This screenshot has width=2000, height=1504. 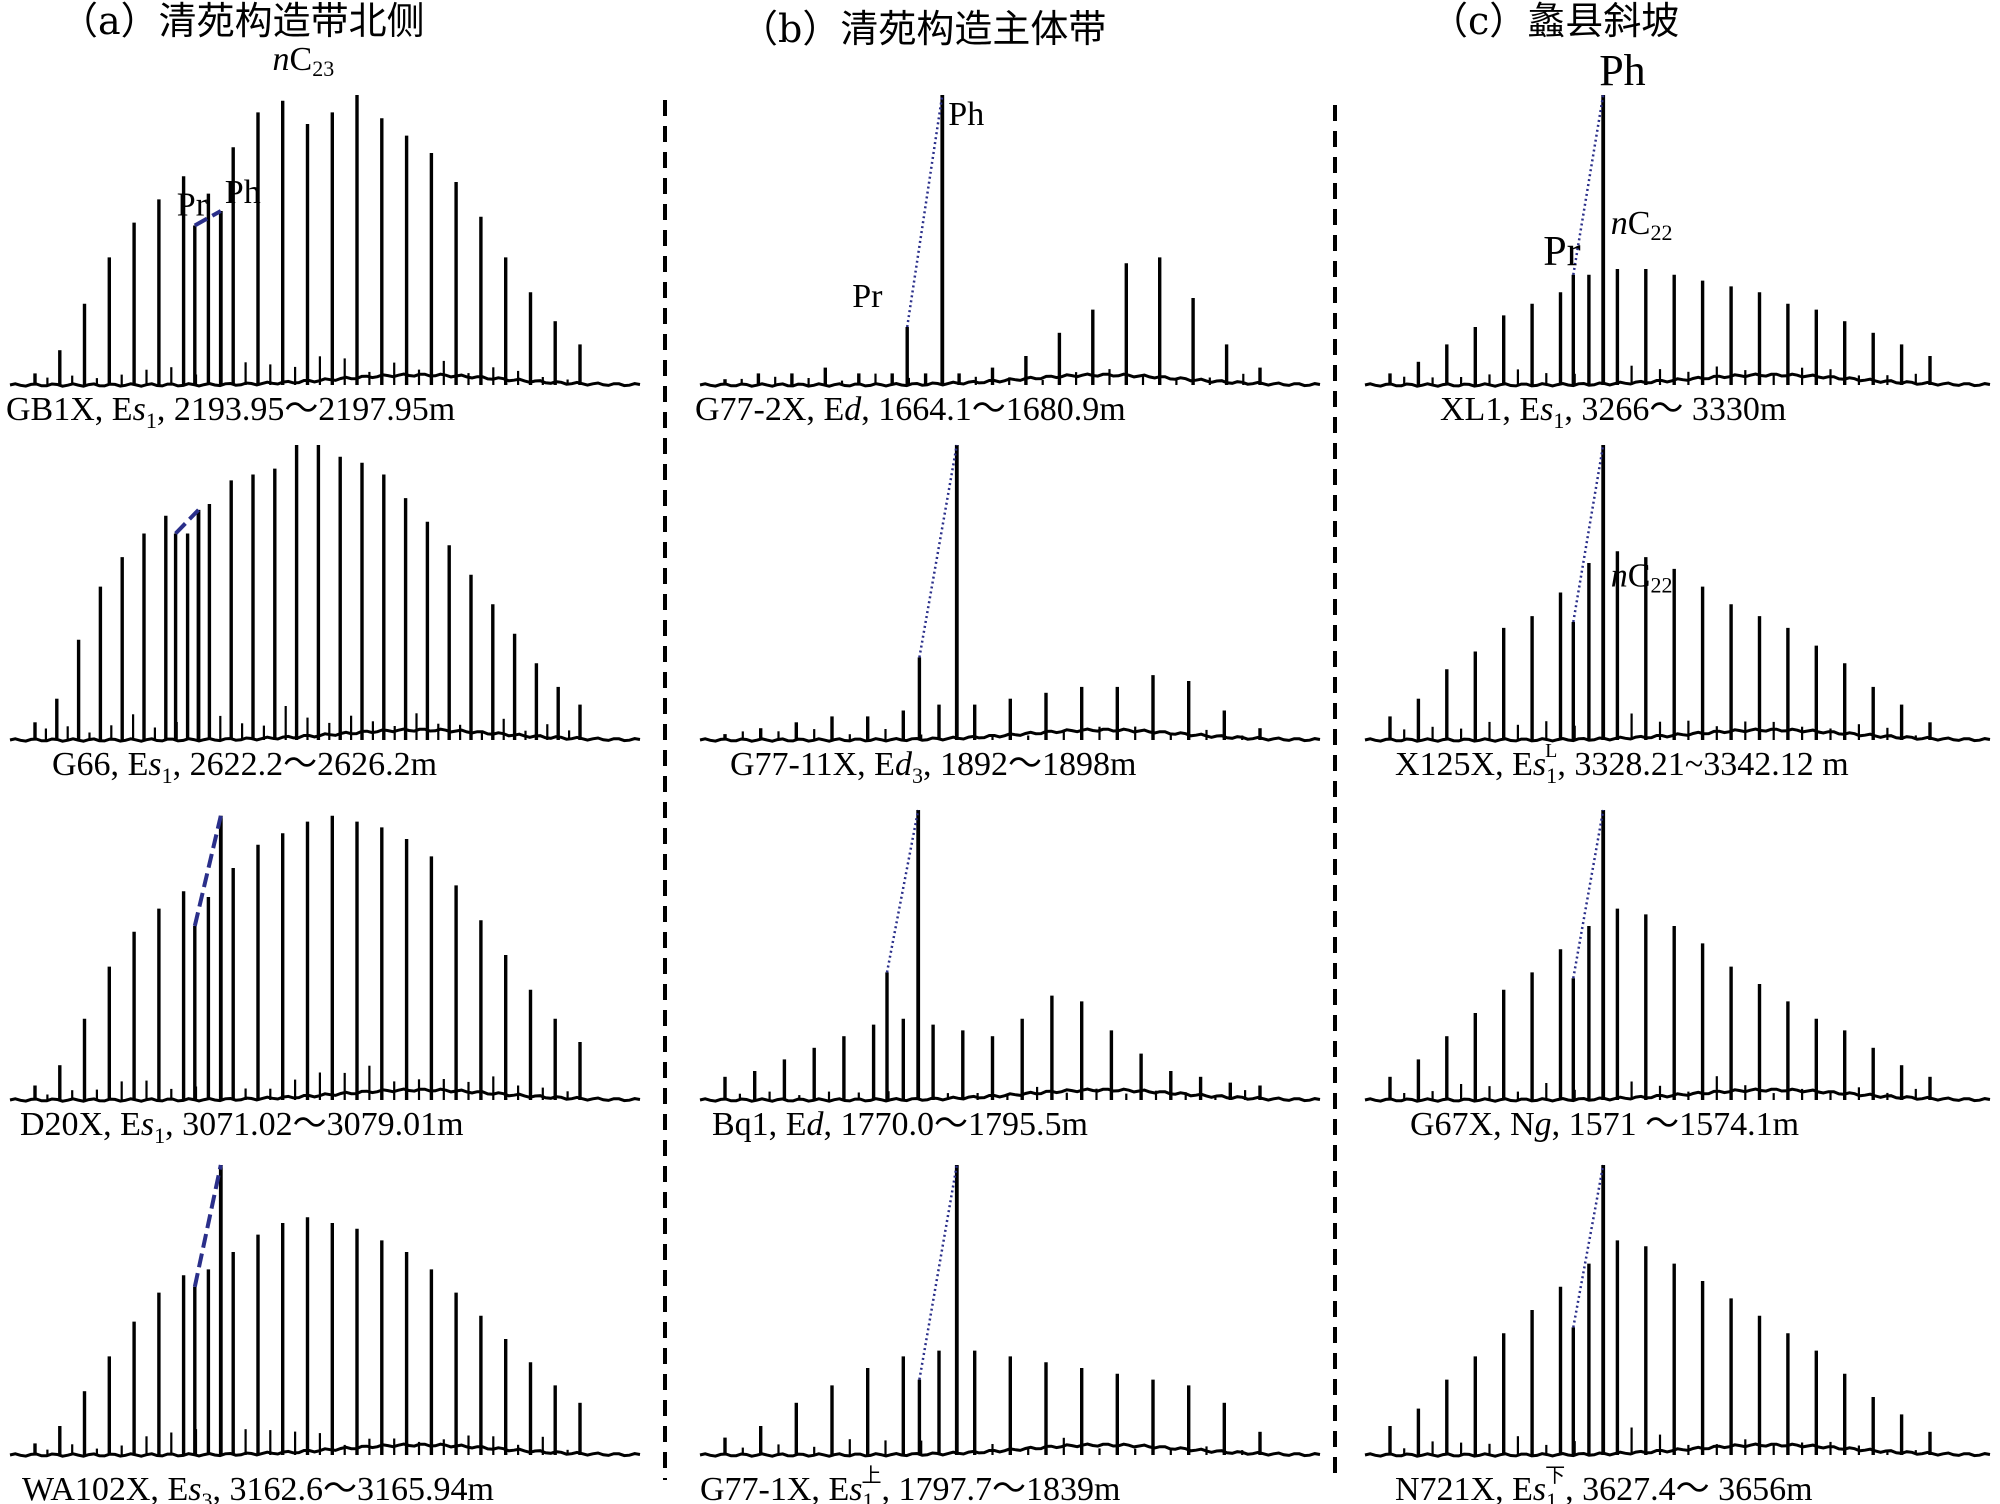 What do you see at coordinates (933, 767) in the screenshot?
I see `sample-caption: G77-11X, Ed3, 1892～1898m` at bounding box center [933, 767].